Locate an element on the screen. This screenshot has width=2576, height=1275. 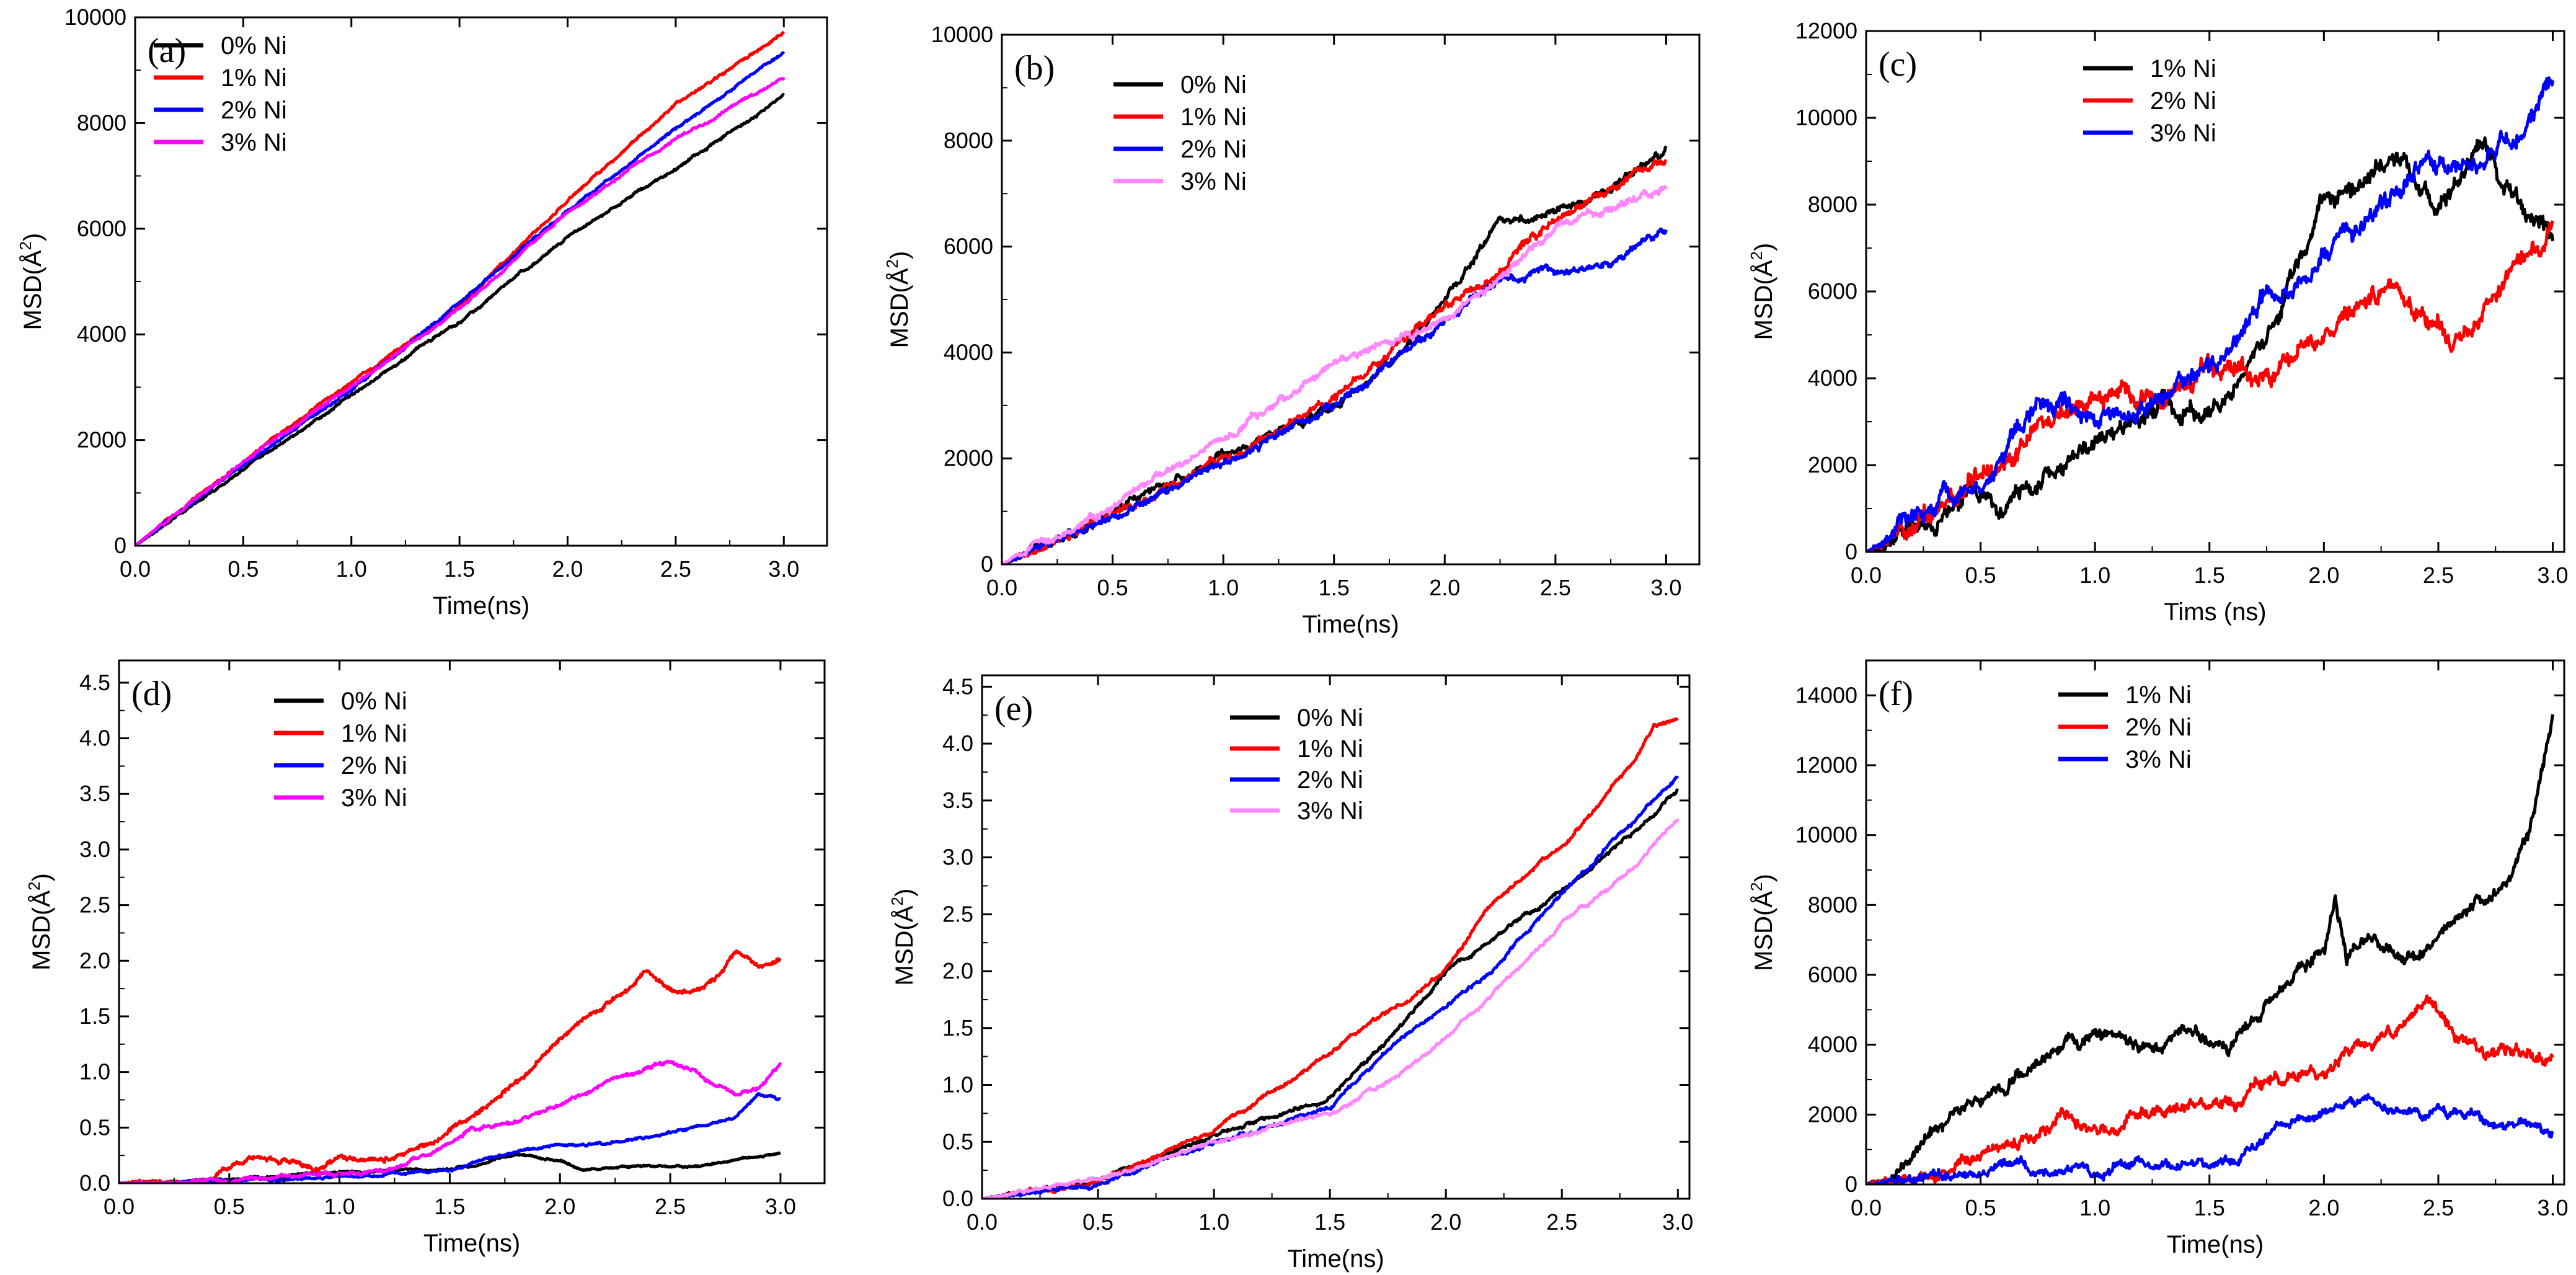
y-tick-label: 3.0 is located at coordinates (958, 857).